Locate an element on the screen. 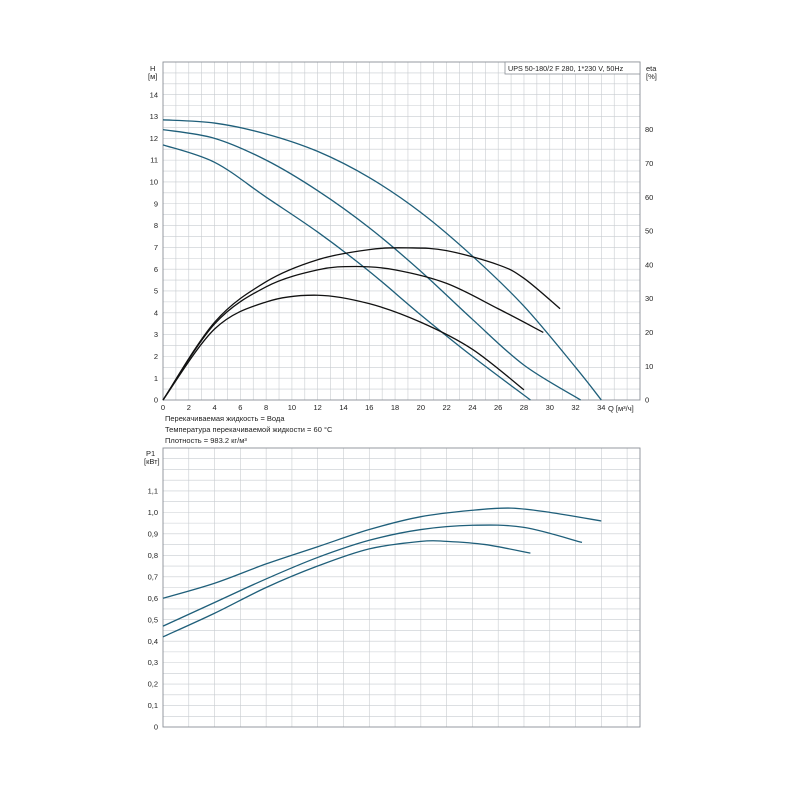 The image size is (800, 800). head-tick-label: 10 is located at coordinates (154, 182).